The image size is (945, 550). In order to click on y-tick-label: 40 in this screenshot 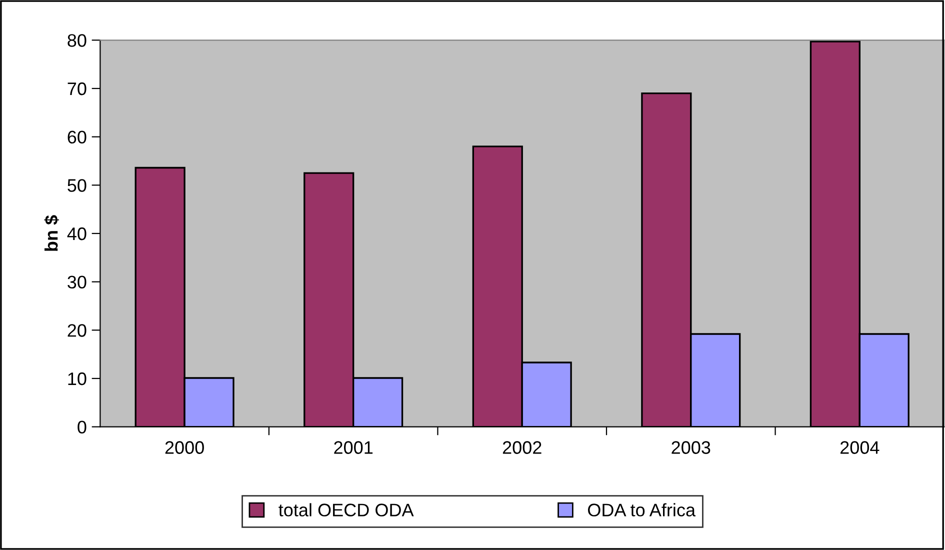, I will do `click(76, 233)`.